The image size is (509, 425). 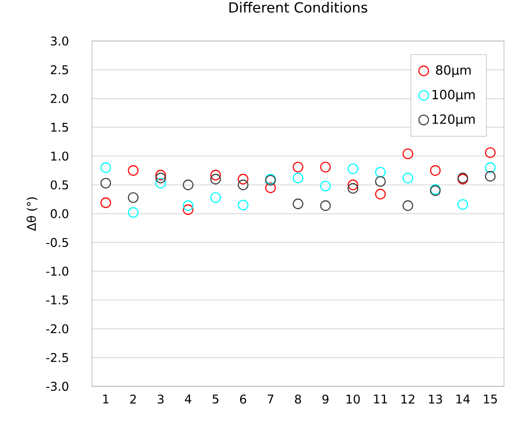 I want to click on y-tick-label: 1.5, so click(x=59, y=127).